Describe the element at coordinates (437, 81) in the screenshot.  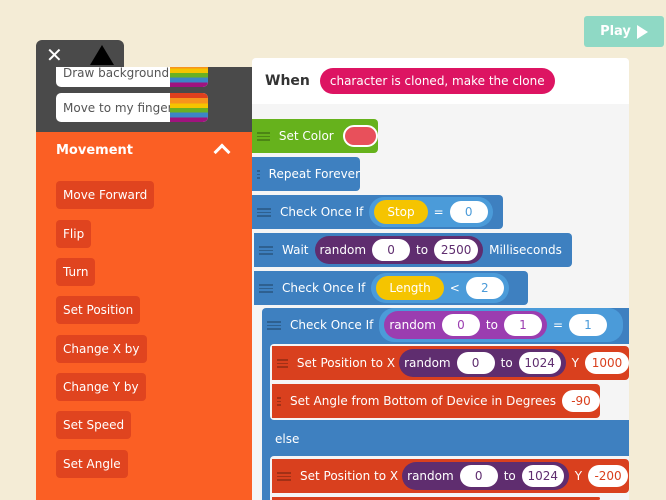
I see `event-trigger: character is cloned, make the clone` at that location.